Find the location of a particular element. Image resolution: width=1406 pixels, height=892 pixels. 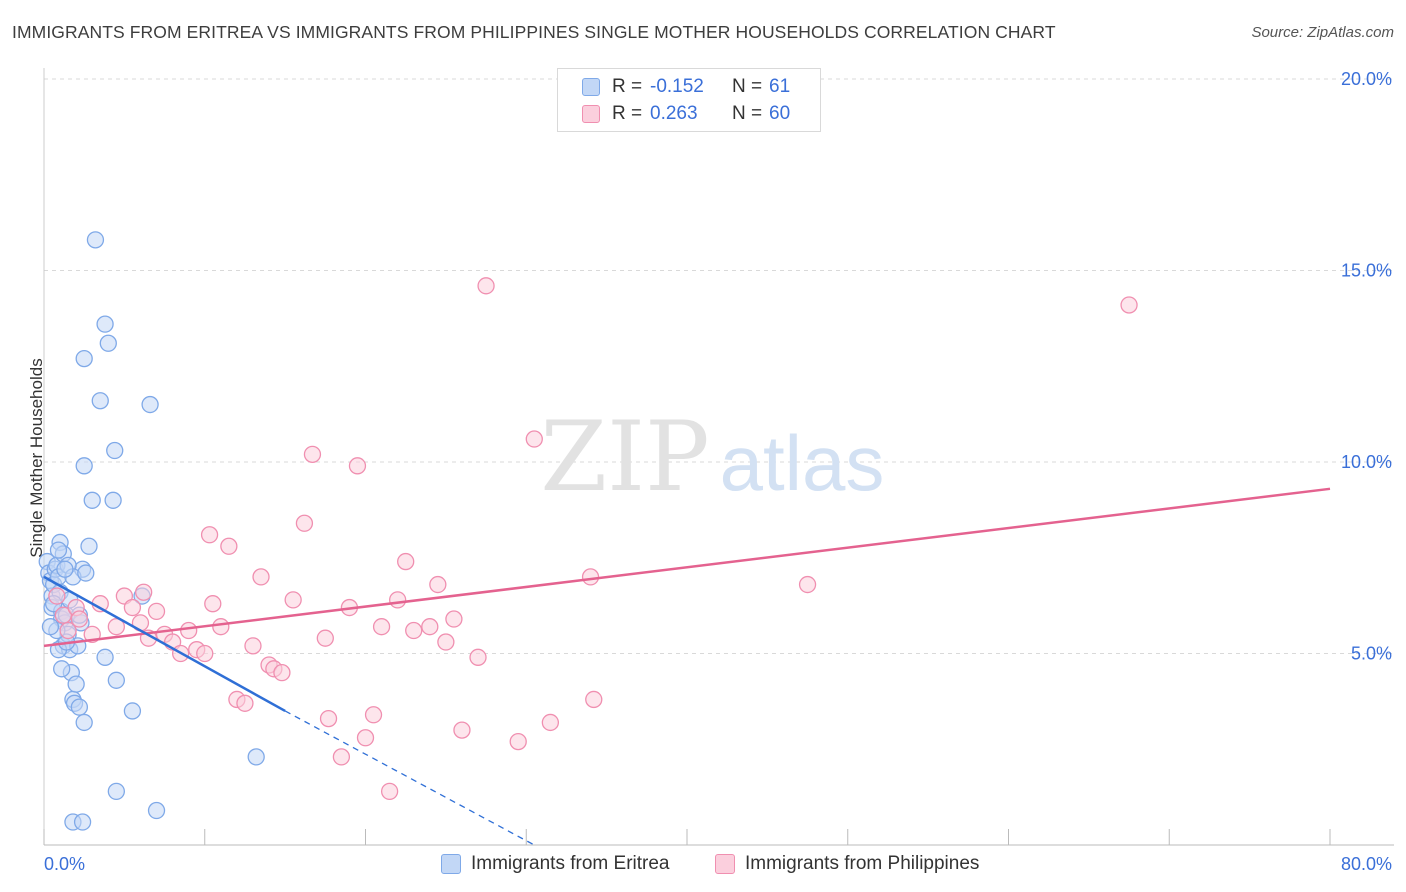

y-tick-label: 20.0% is located at coordinates (1366, 79).